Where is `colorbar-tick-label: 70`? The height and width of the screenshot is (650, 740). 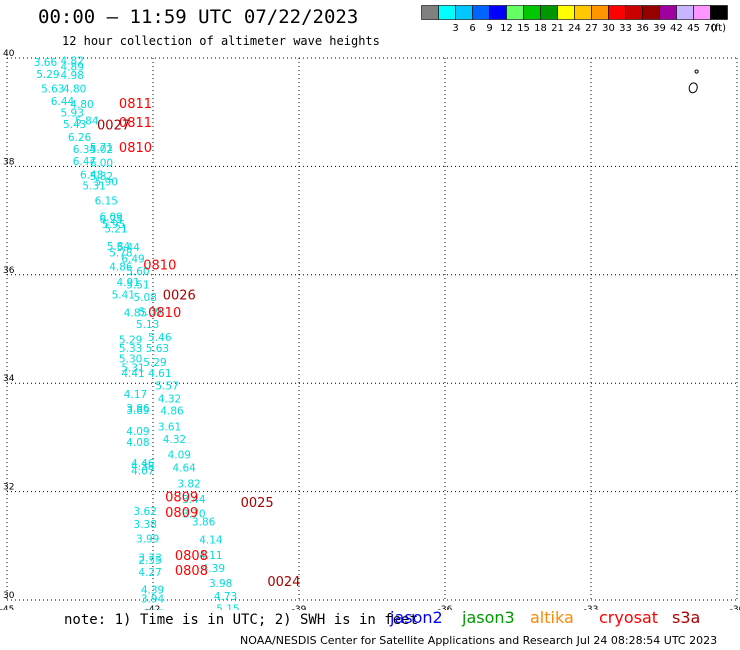 colorbar-tick-label: 70 is located at coordinates (710, 28).